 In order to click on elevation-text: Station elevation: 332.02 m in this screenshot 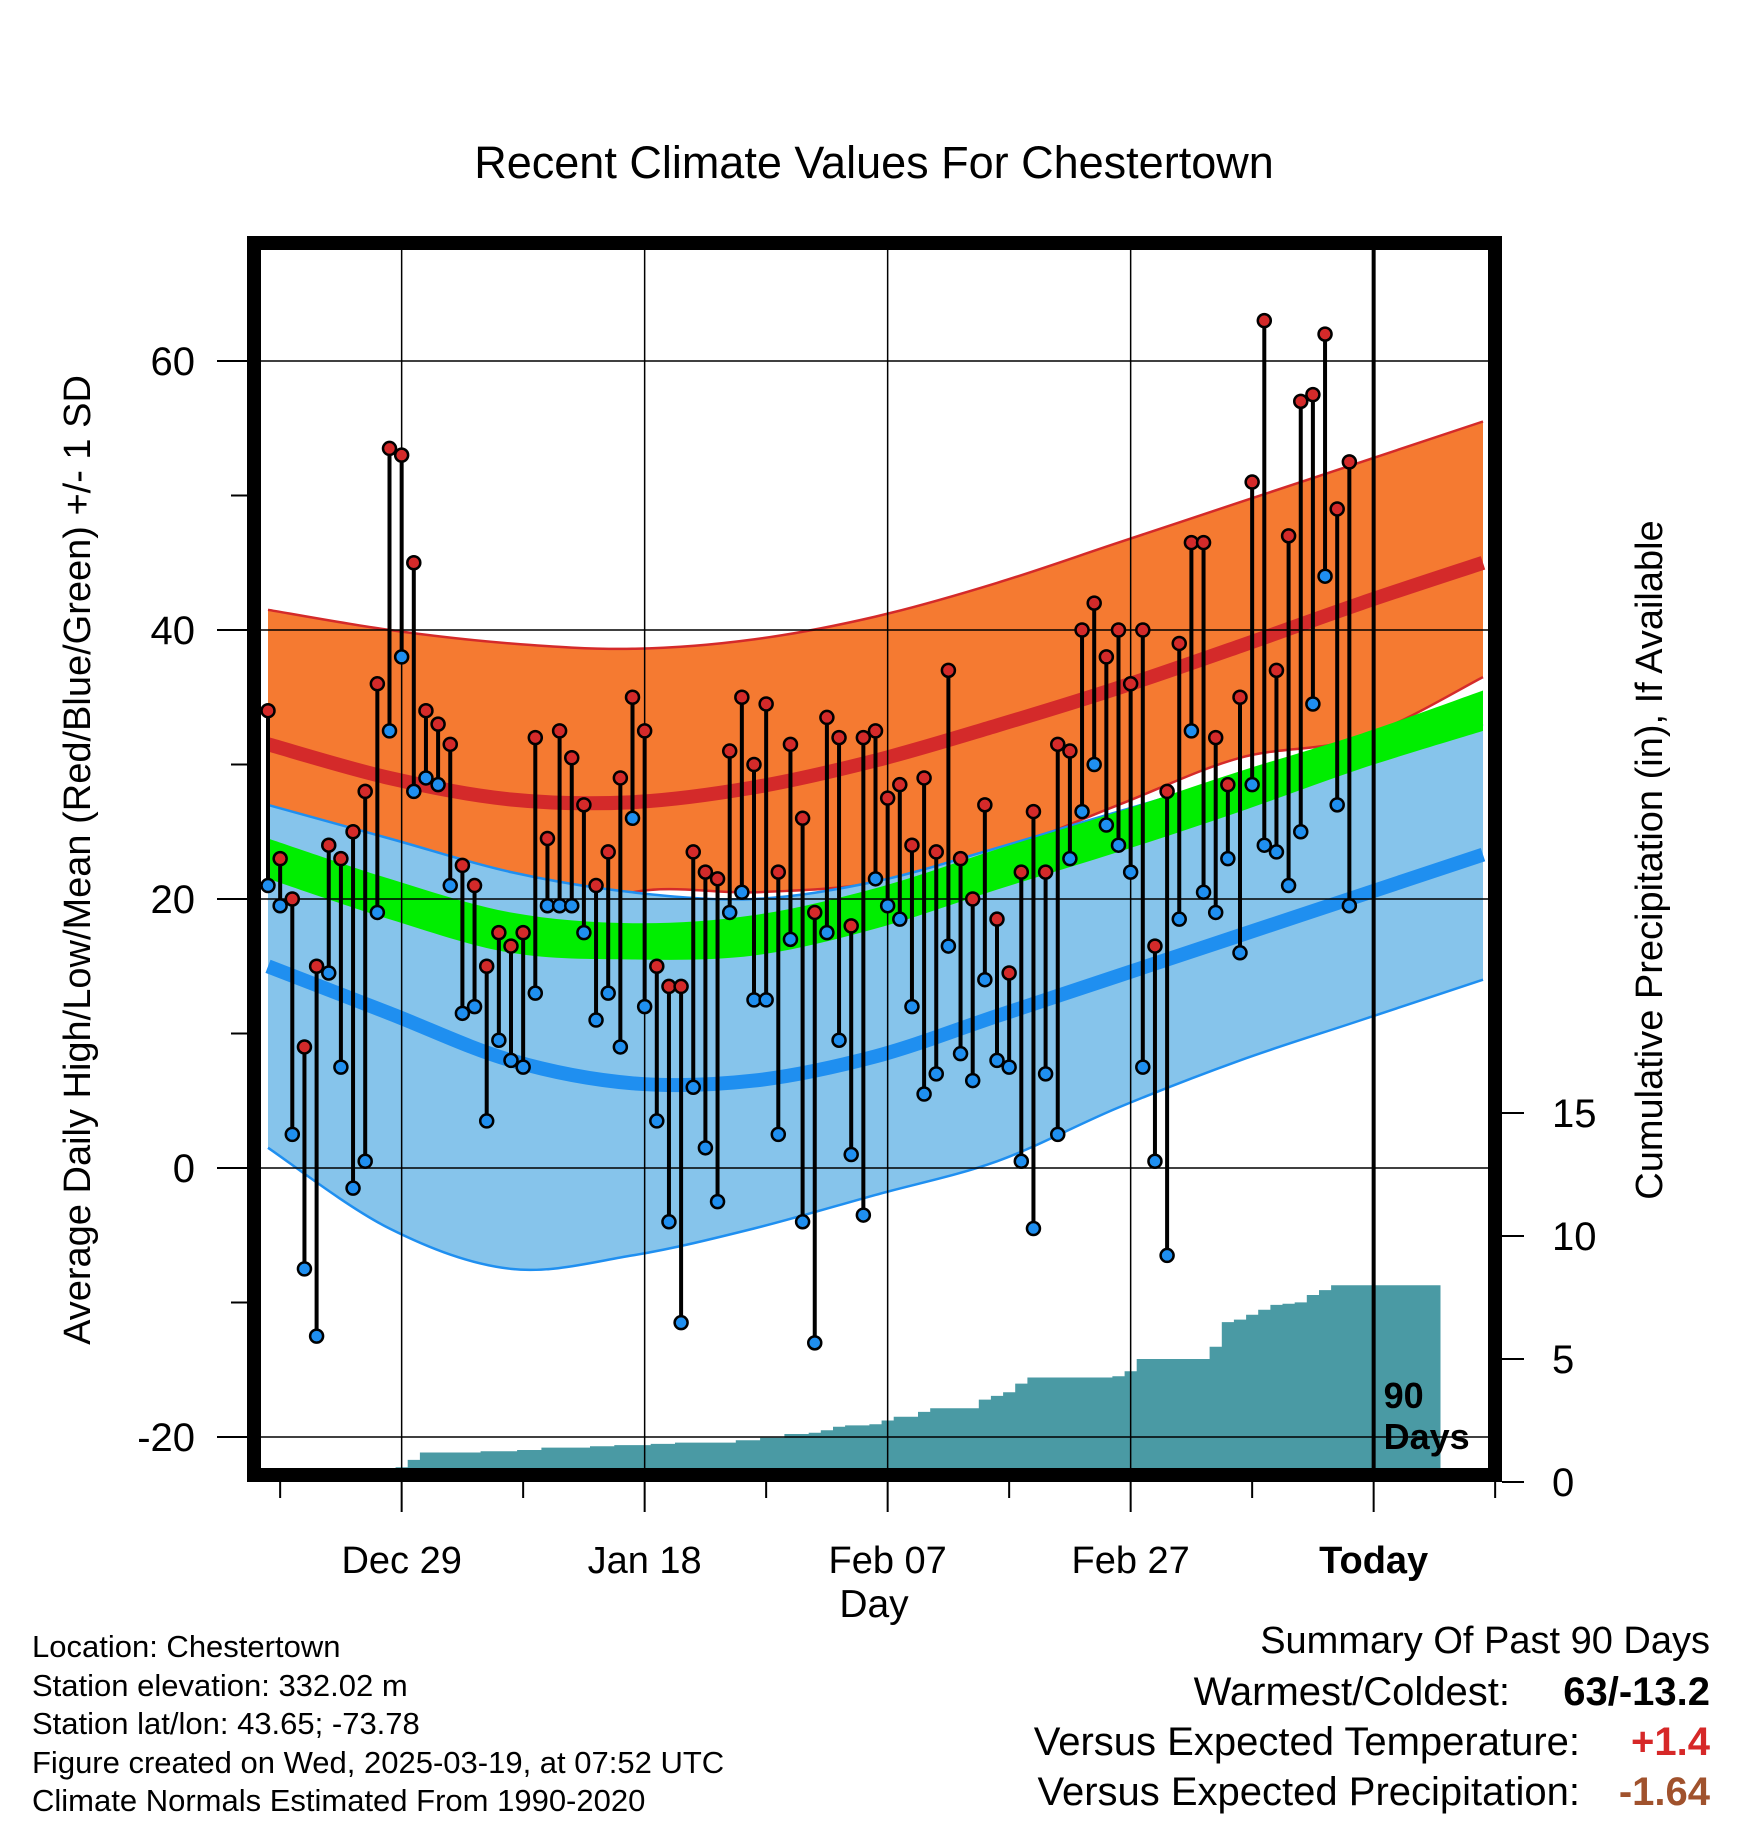, I will do `click(220, 1685)`.